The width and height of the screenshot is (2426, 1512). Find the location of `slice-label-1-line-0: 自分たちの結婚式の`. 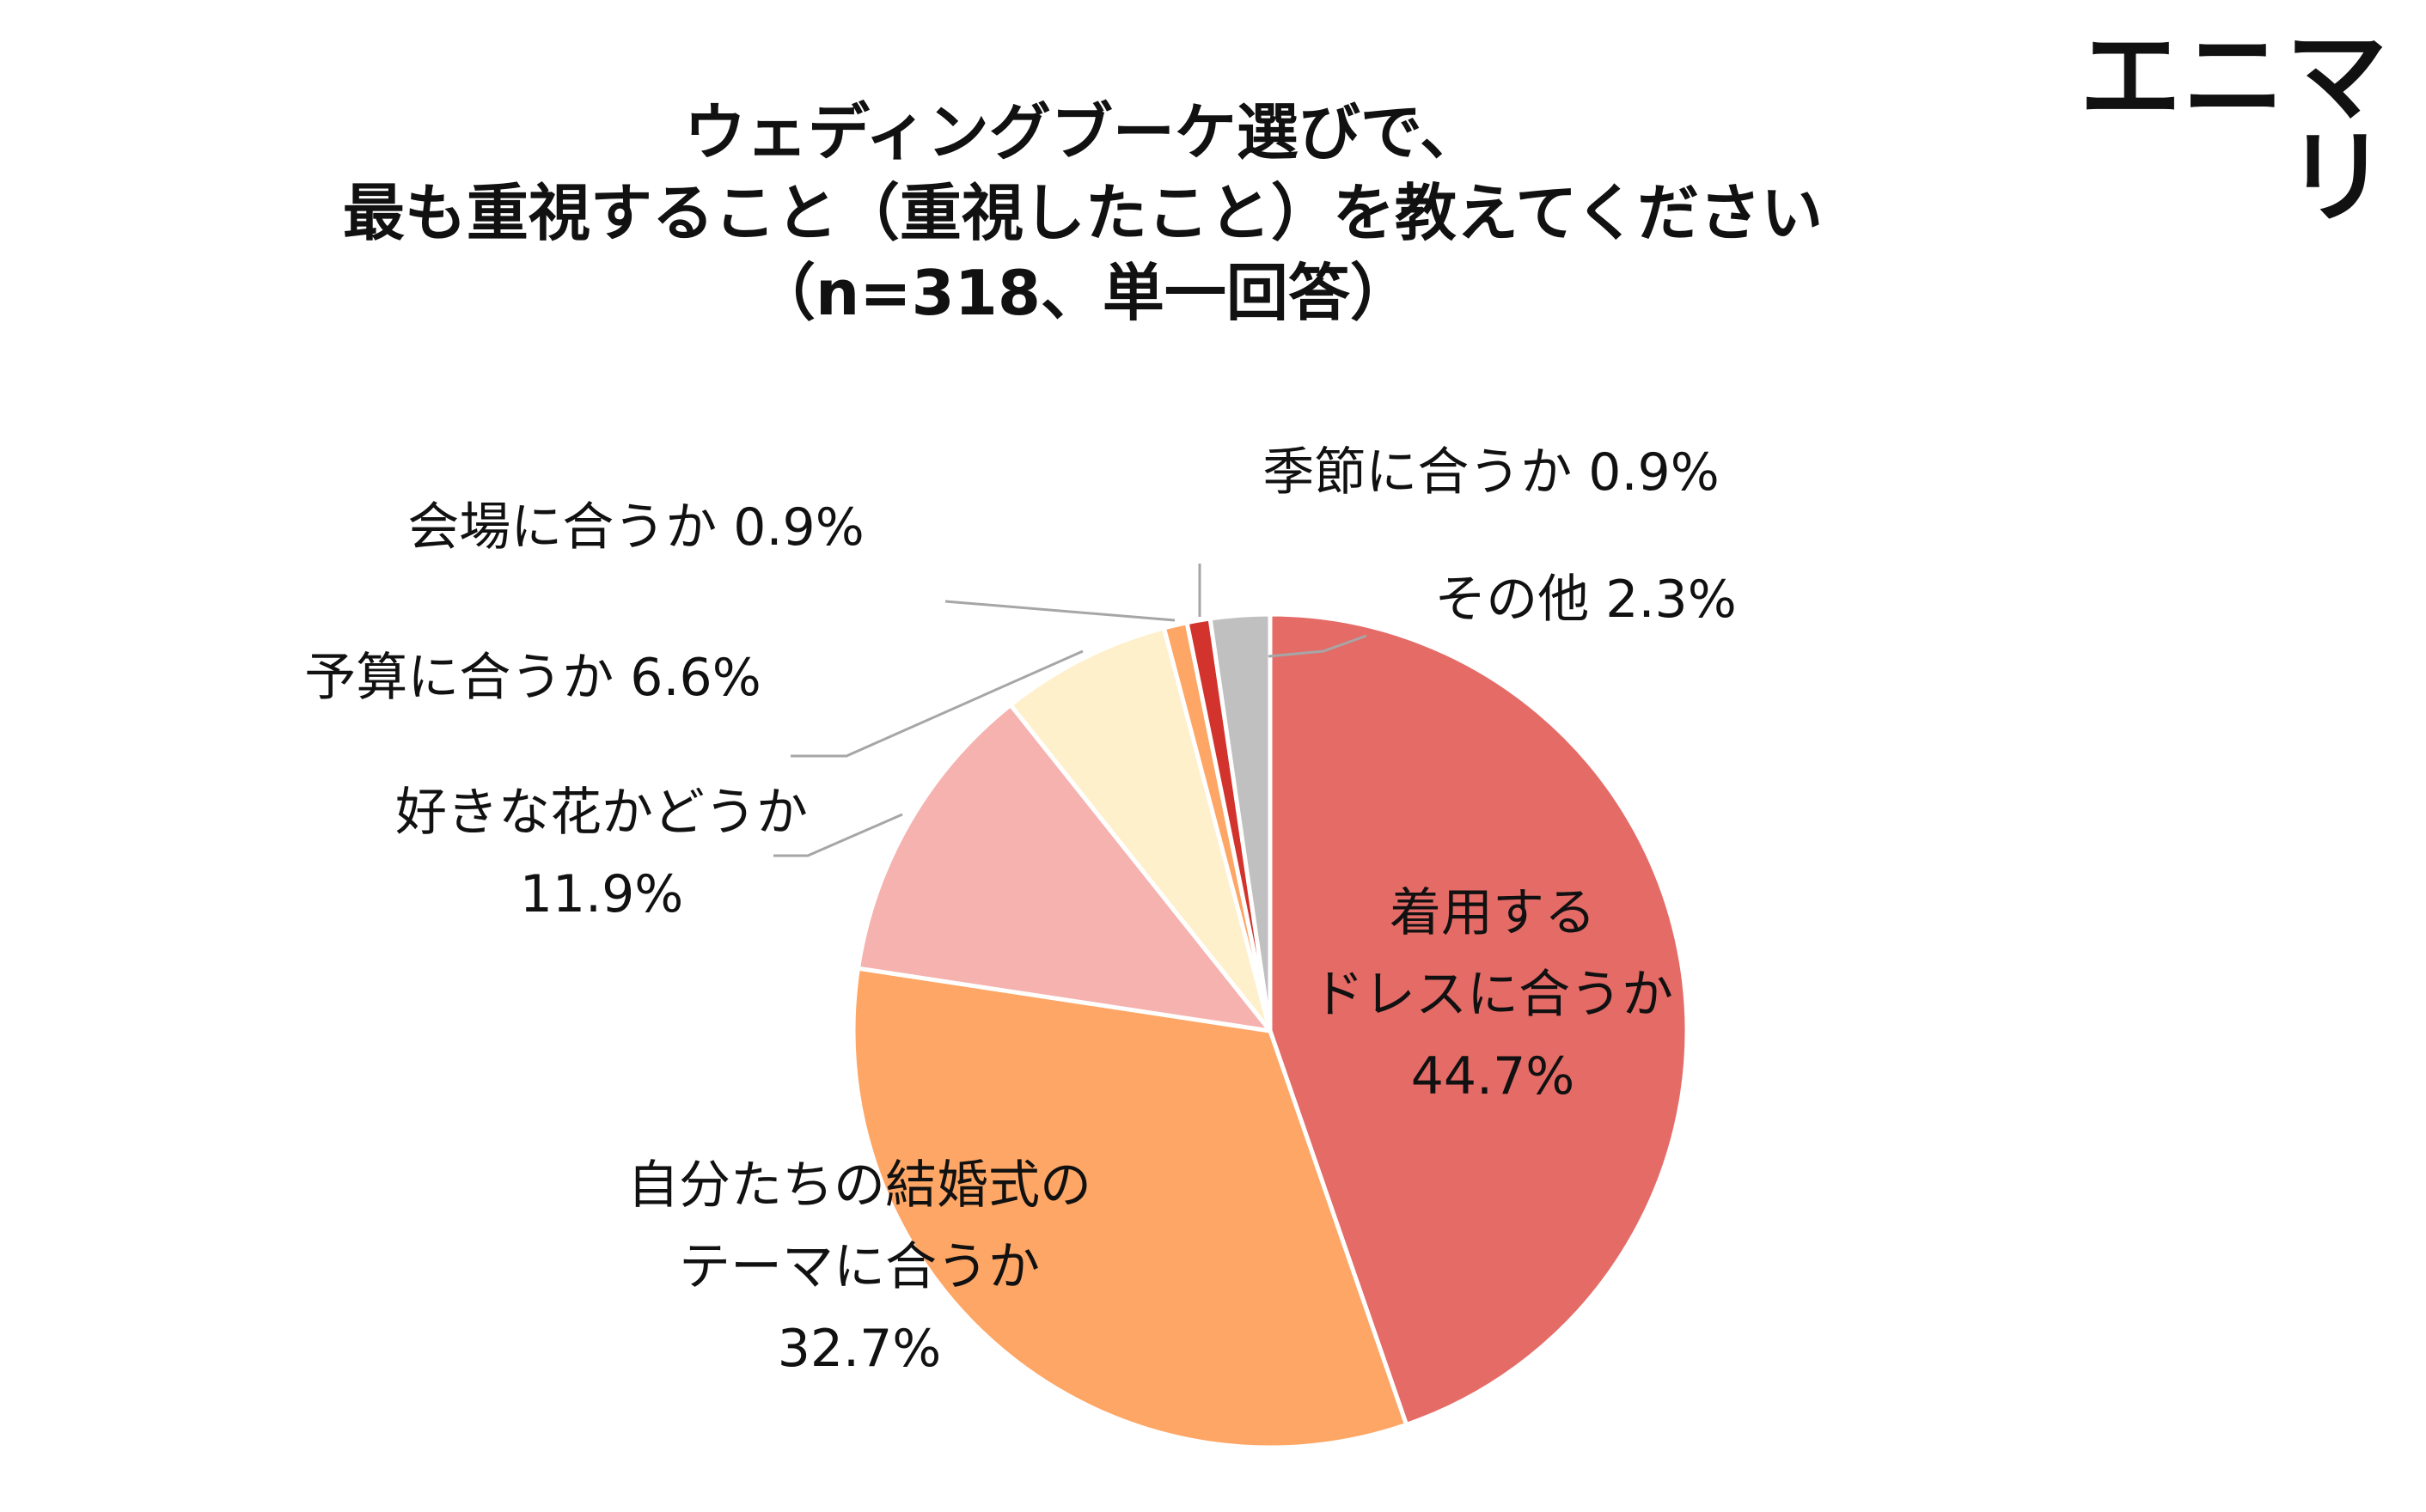

slice-label-1-line-0: 自分たちの結婚式の is located at coordinates (859, 1185).